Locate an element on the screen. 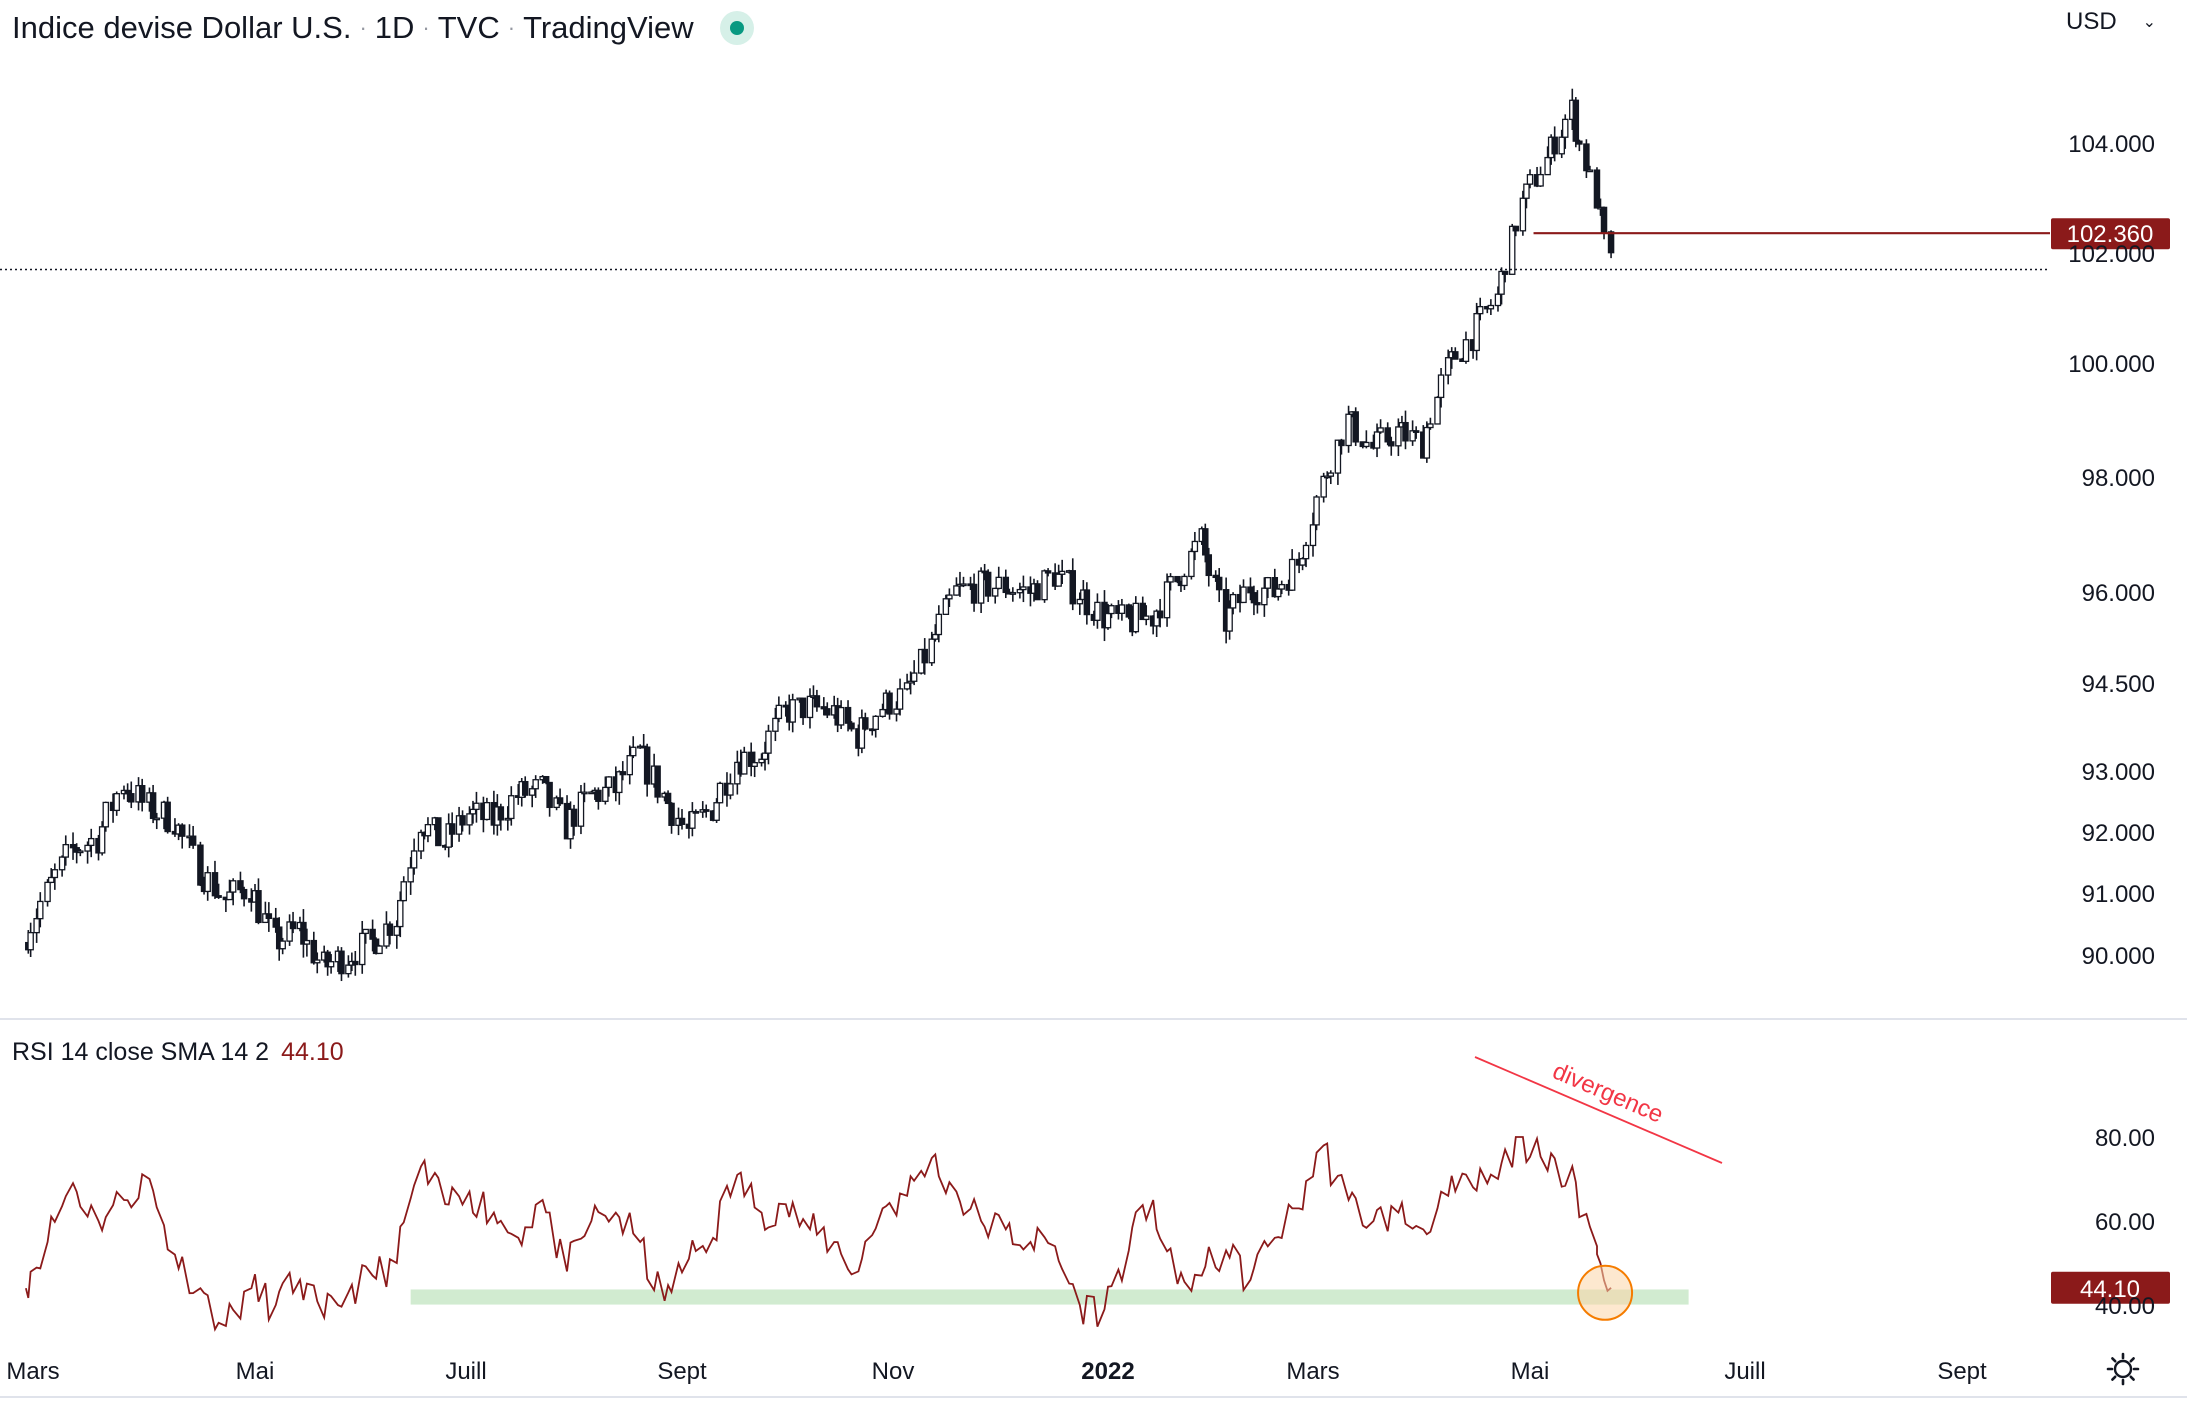  currency-selector: USD ⌄ is located at coordinates (2111, 22).